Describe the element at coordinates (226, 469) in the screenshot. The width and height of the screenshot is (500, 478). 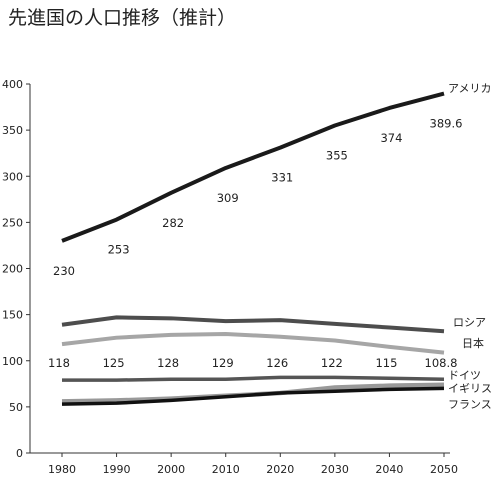
I see `x-tick-label: 2010` at that location.